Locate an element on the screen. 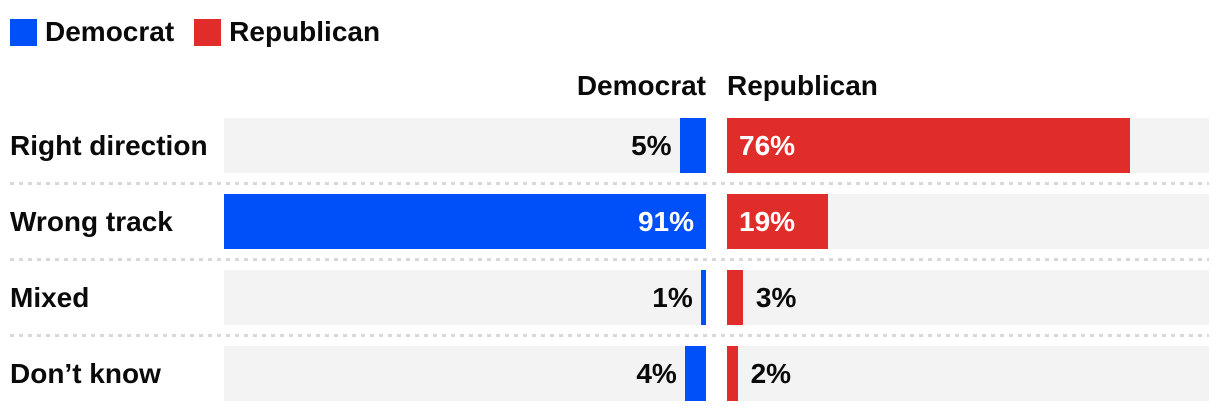  legend: Democrat Republican is located at coordinates (615, 32).